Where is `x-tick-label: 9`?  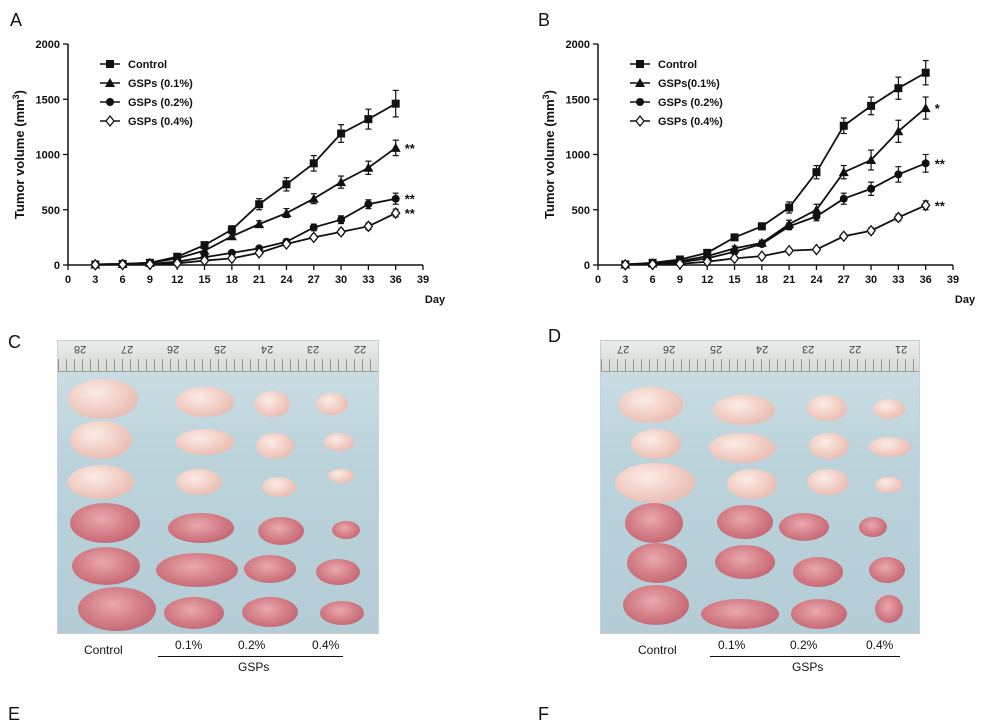 x-tick-label: 9 is located at coordinates (680, 280).